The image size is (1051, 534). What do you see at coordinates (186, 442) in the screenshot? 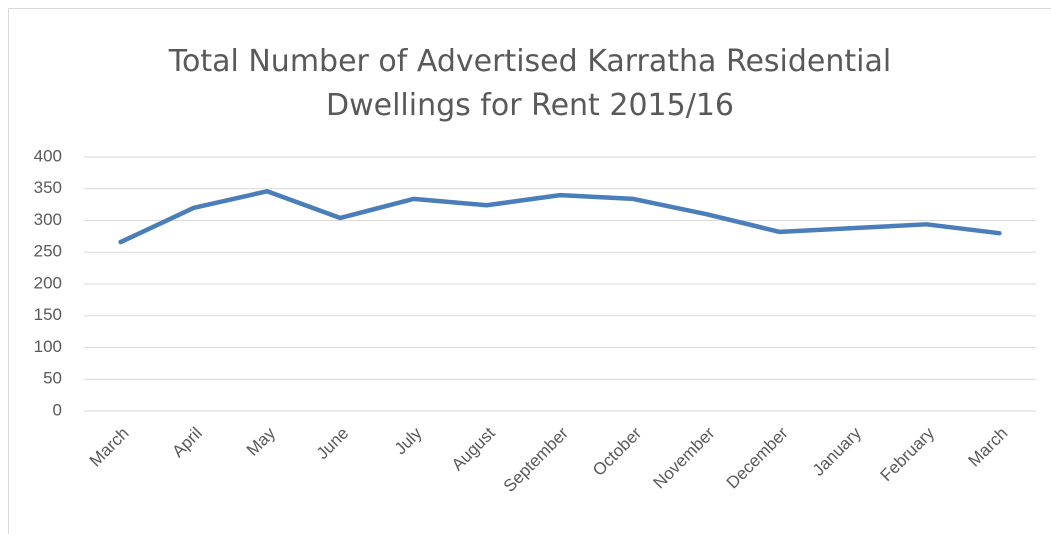
I see `x-tick-label: April` at bounding box center [186, 442].